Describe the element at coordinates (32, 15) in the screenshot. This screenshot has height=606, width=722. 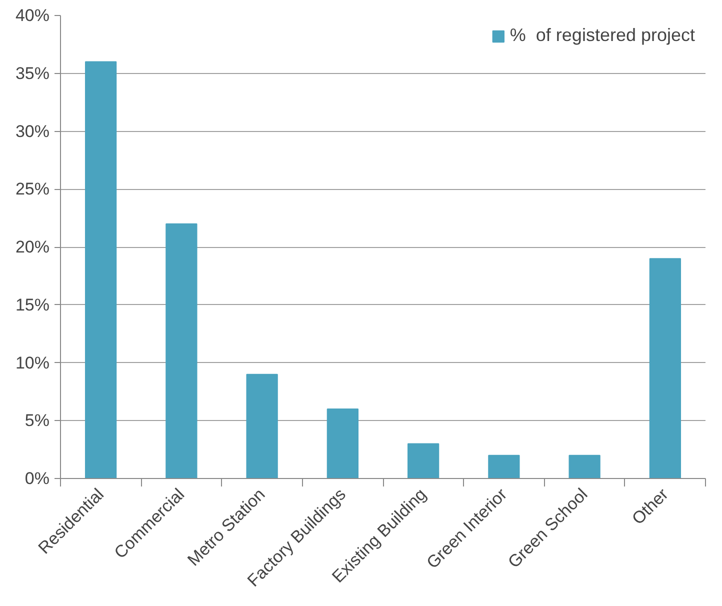
I see `y-tick-label: 40%` at that location.